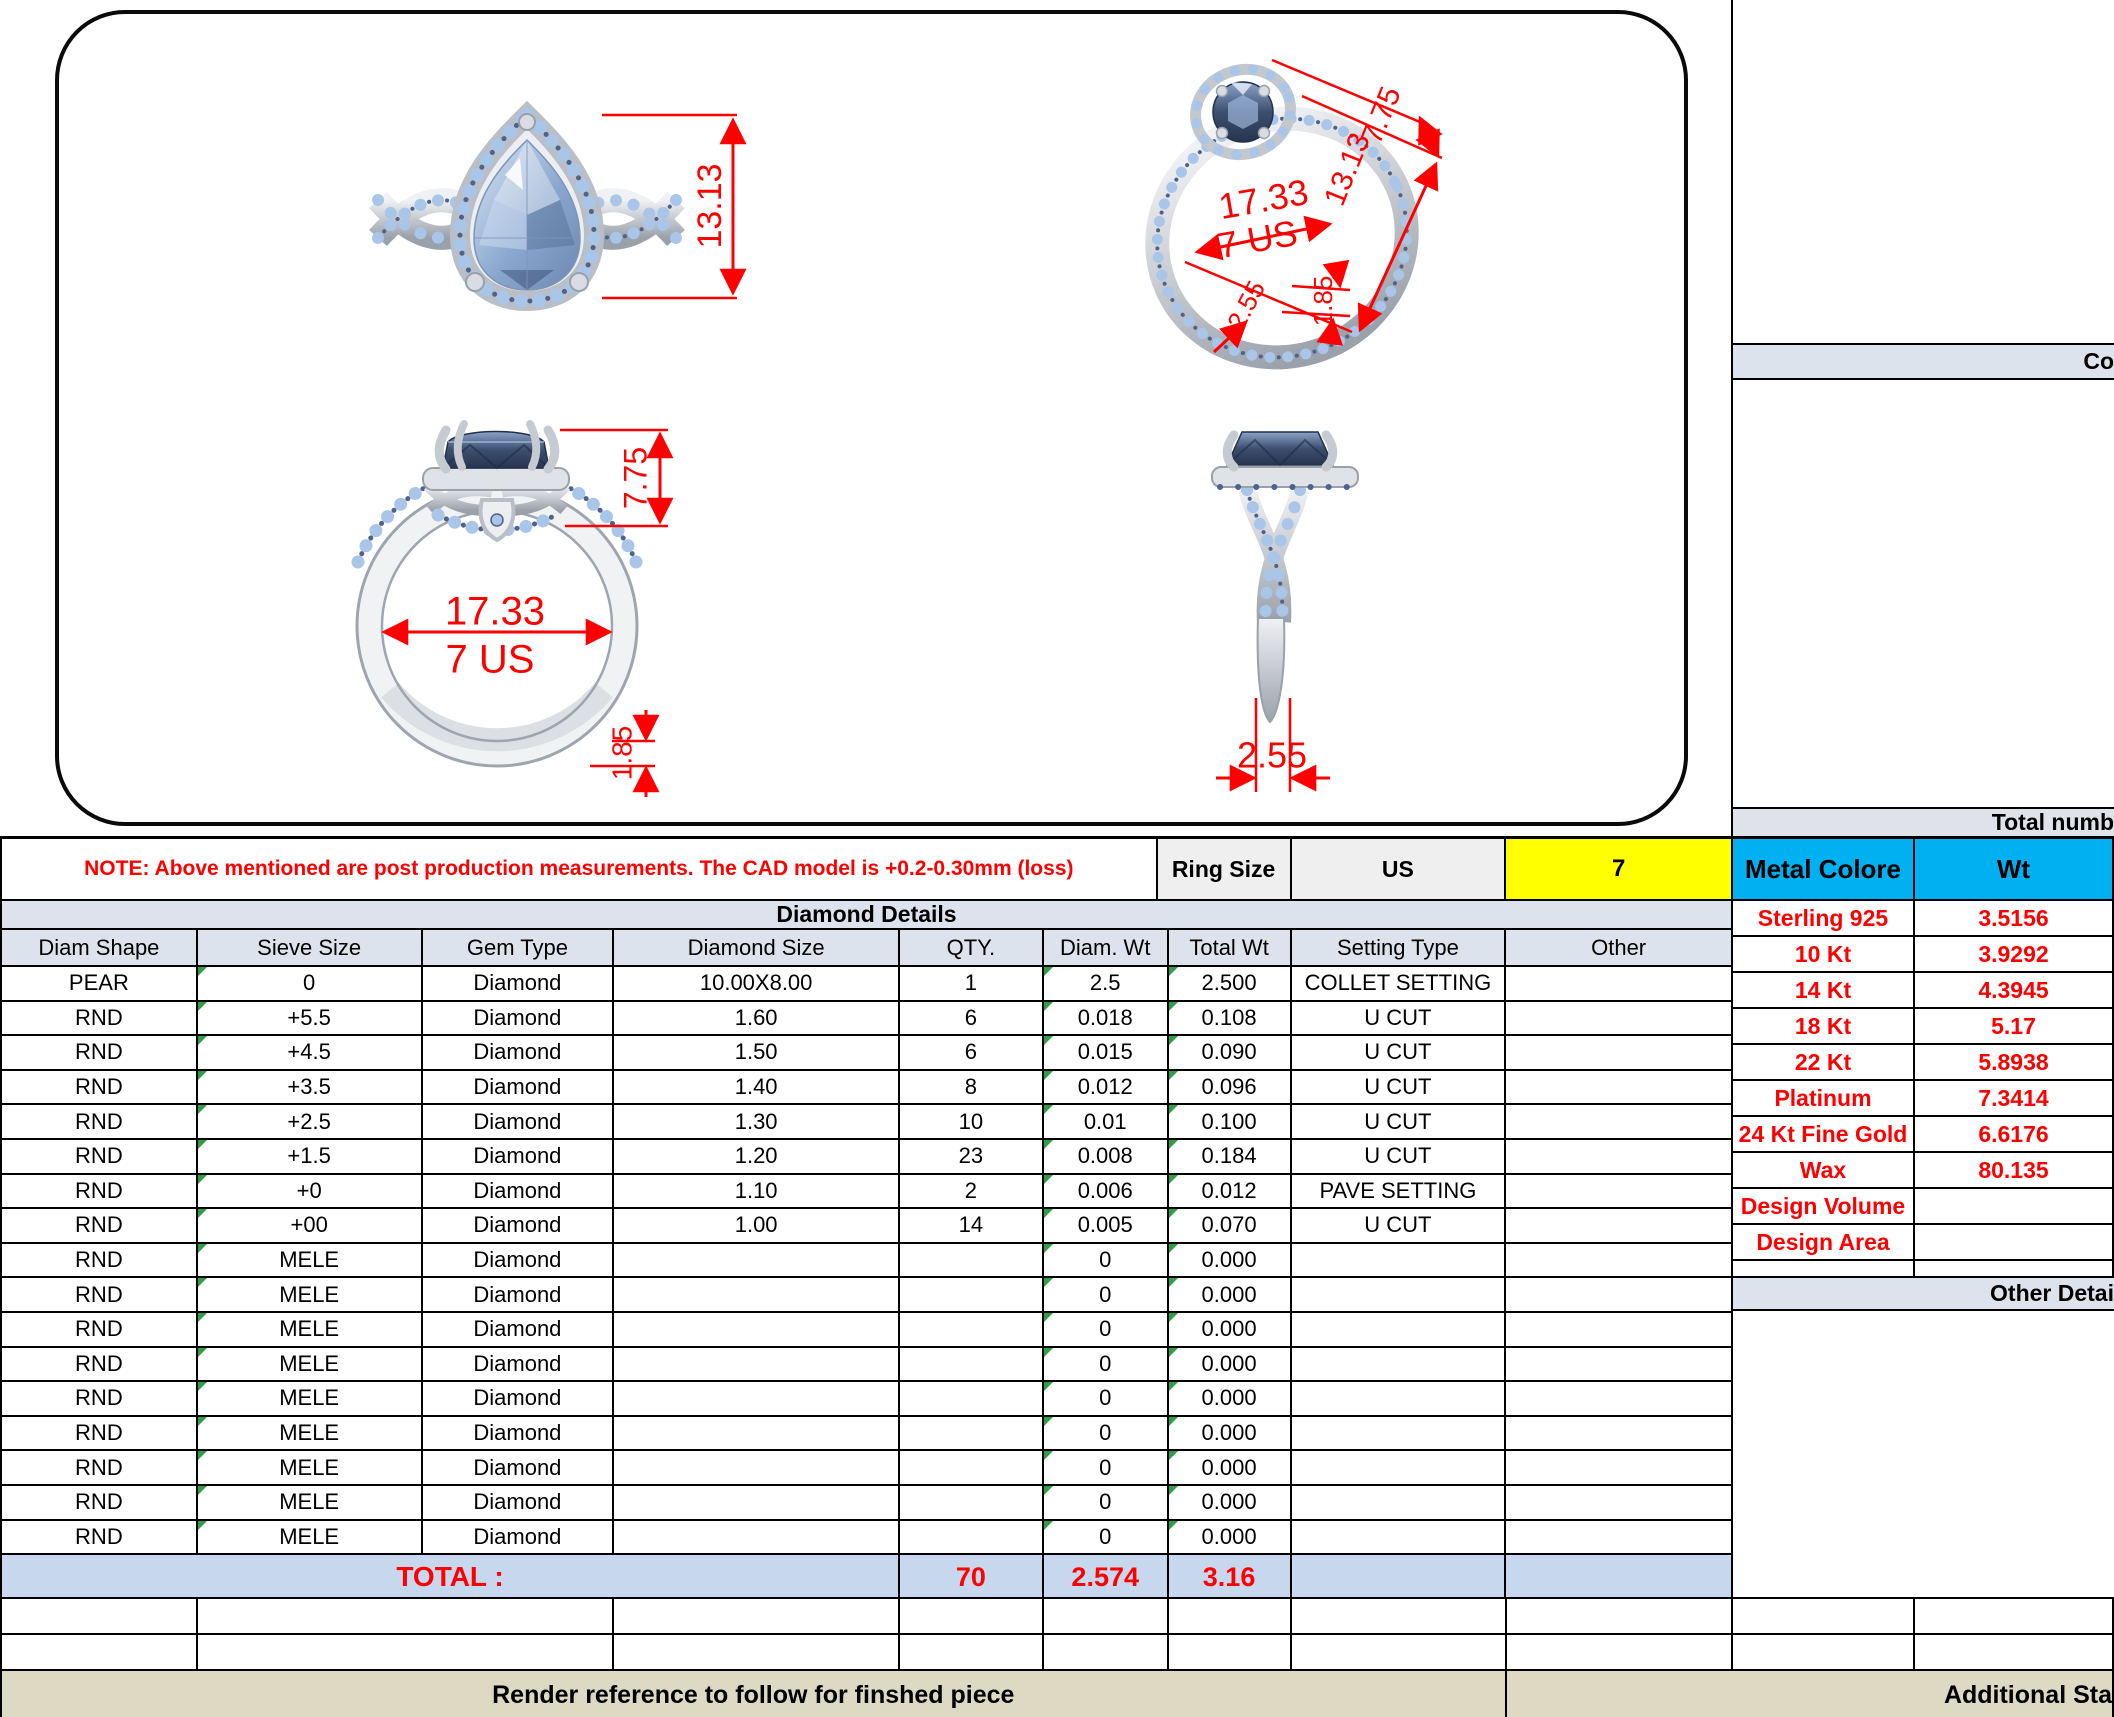 This screenshot has width=2114, height=1717. Describe the element at coordinates (971, 1053) in the screenshot. I see `cell-qty: 6` at that location.